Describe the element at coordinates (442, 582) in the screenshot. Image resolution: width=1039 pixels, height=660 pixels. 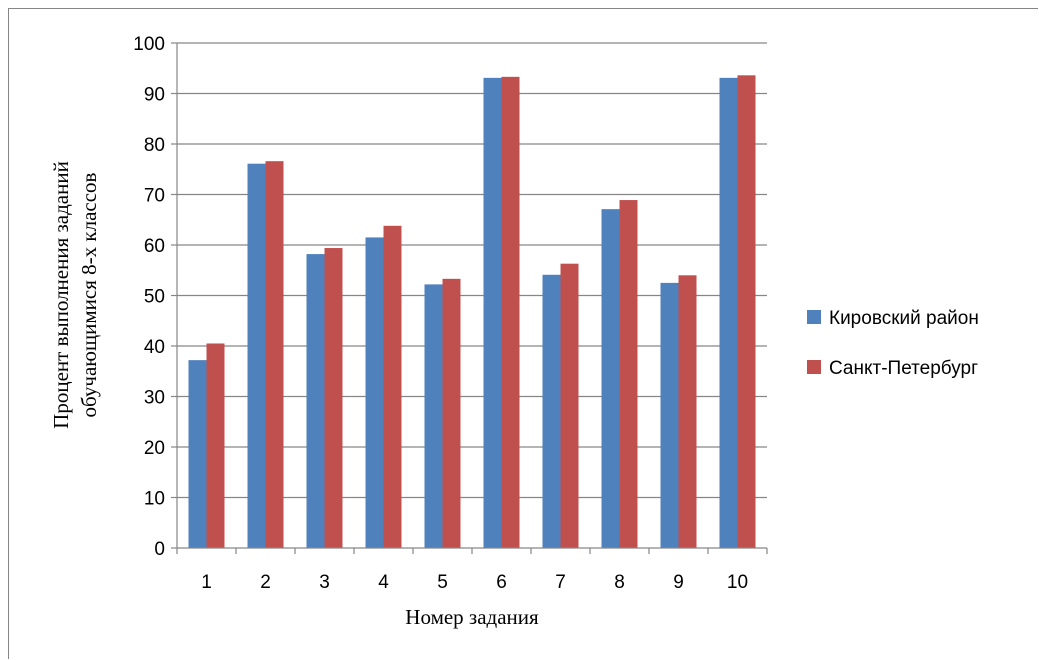
I see `x-tick-label: 5` at that location.